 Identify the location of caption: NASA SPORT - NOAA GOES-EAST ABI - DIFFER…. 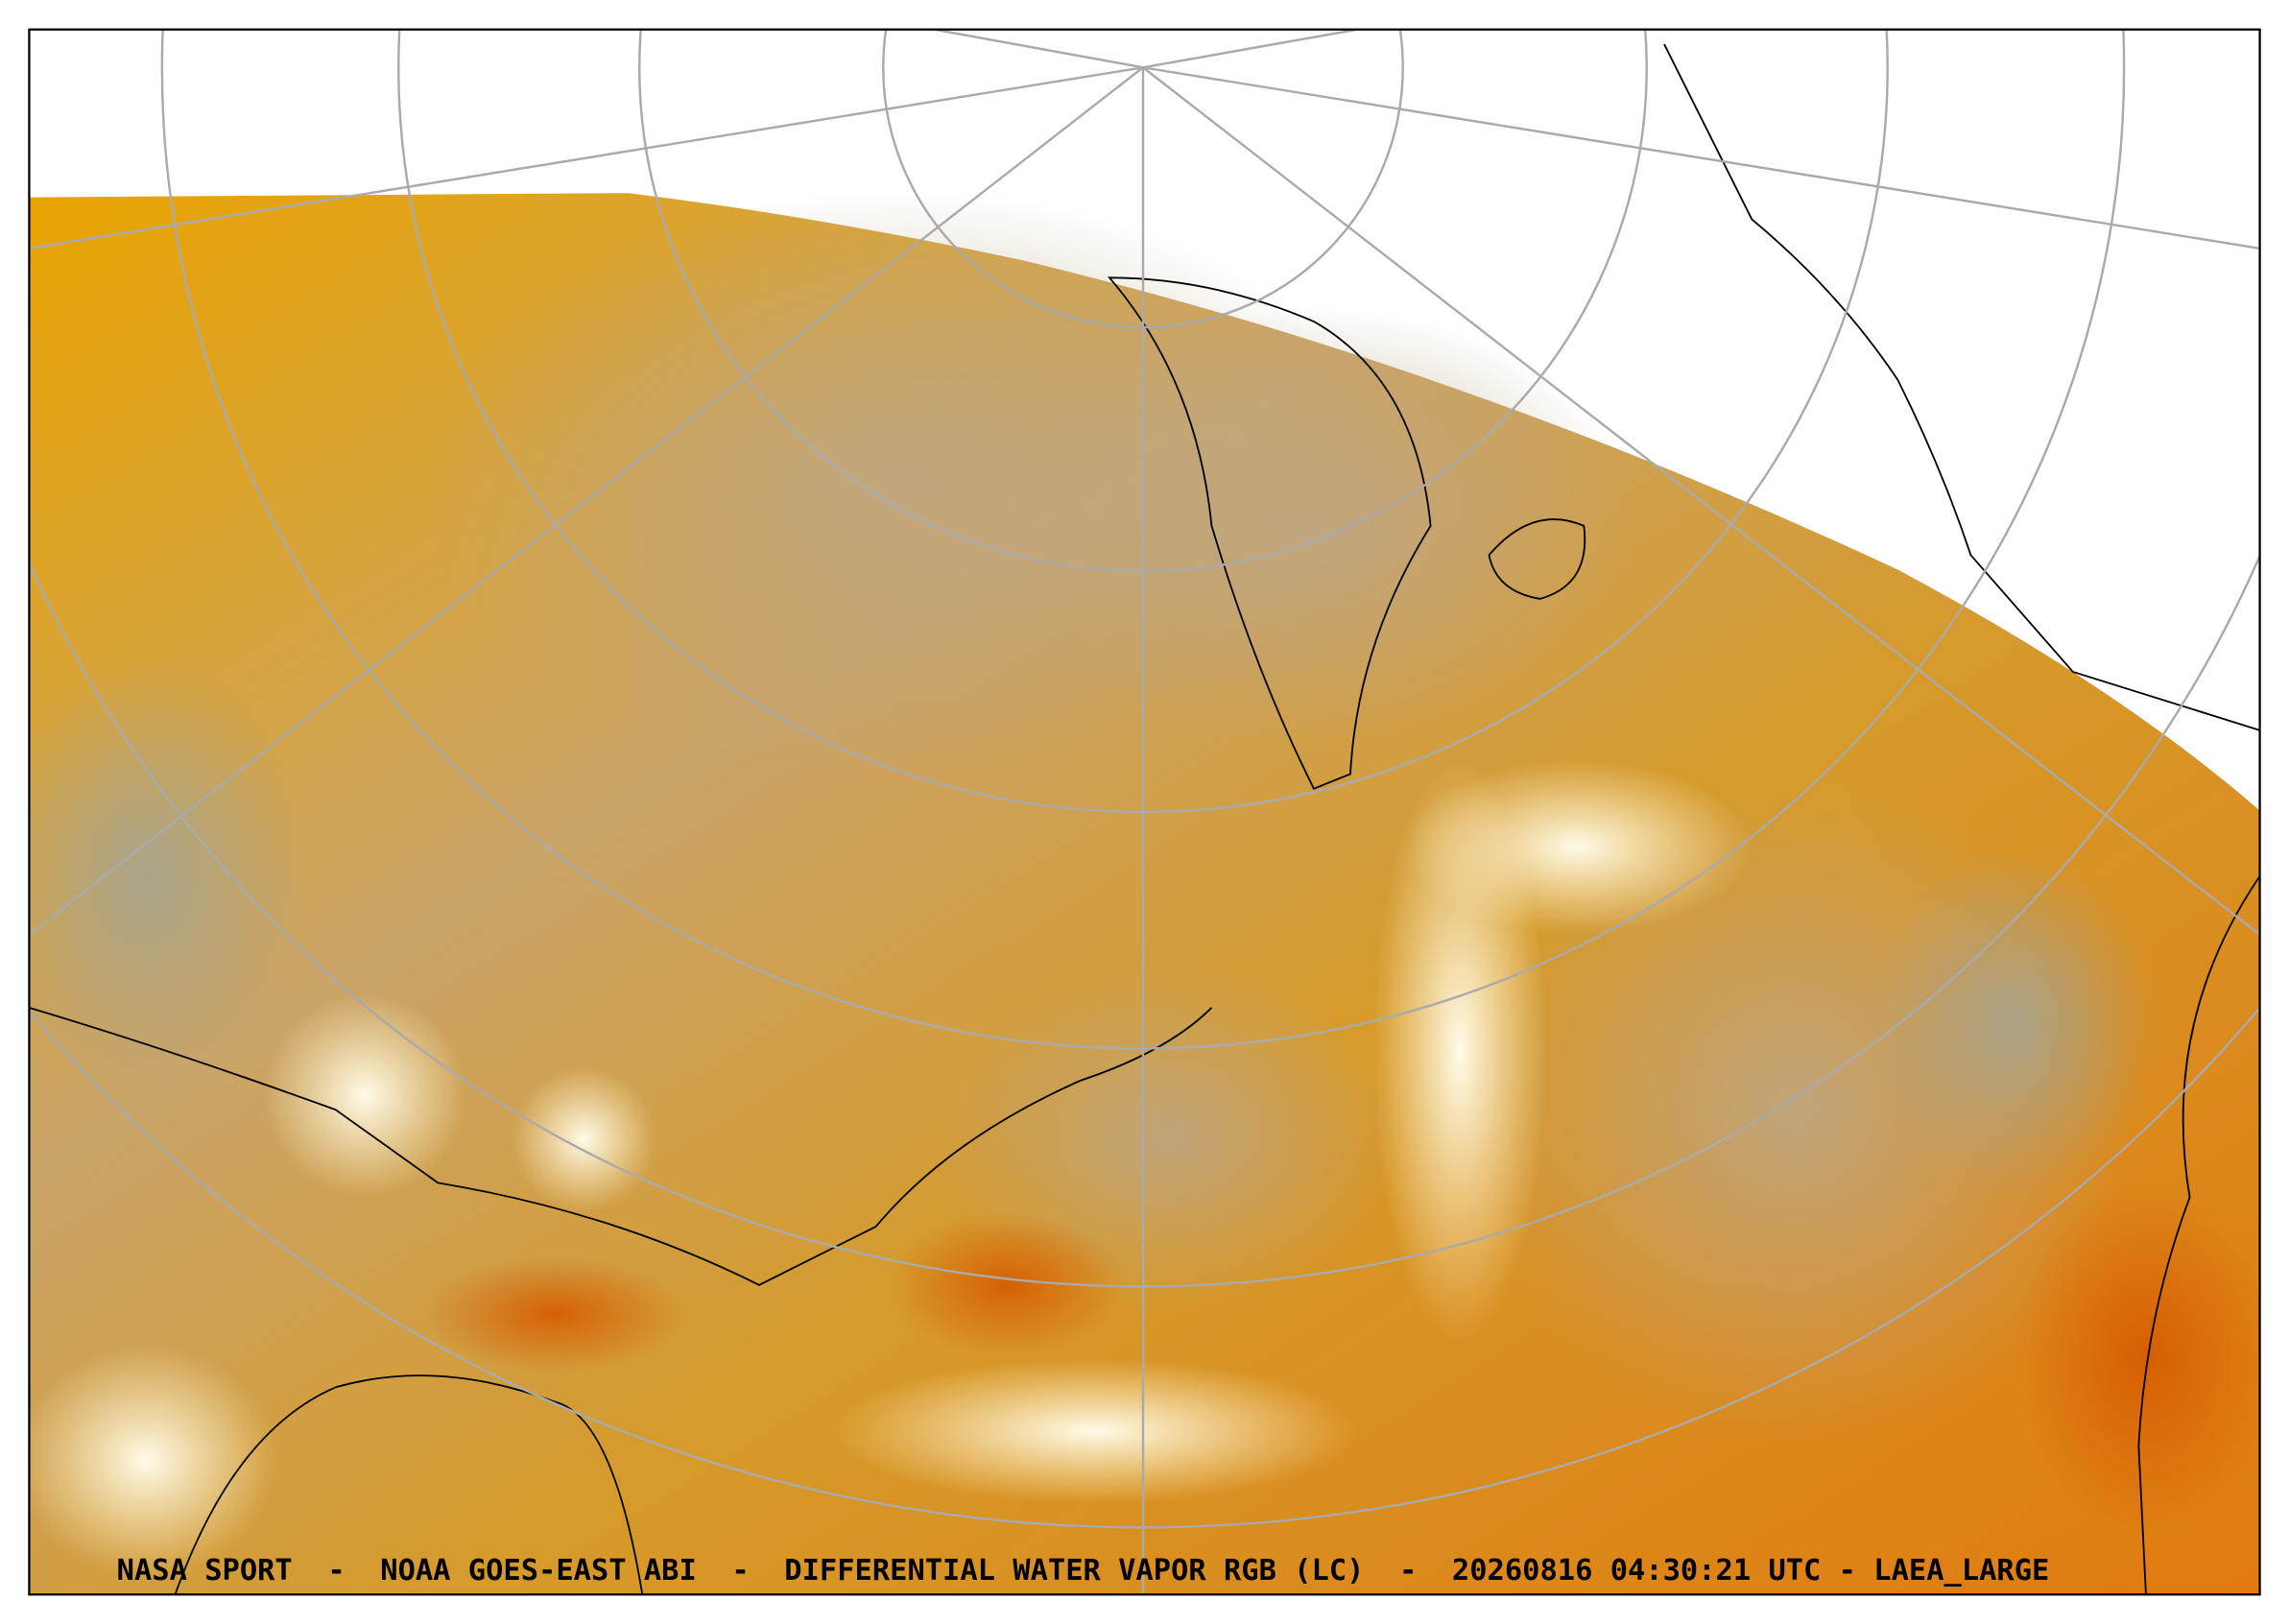
(1084, 1571).